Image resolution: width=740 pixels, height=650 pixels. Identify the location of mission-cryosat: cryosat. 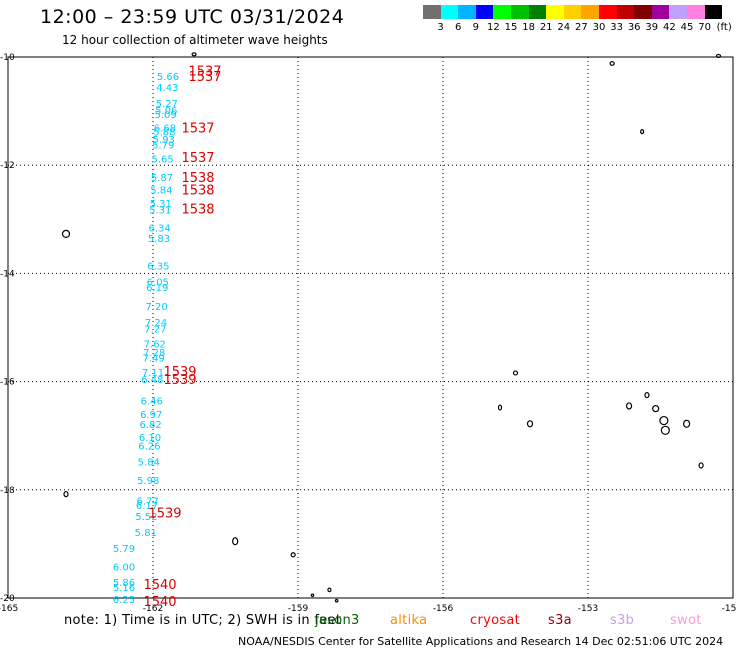
(495, 620).